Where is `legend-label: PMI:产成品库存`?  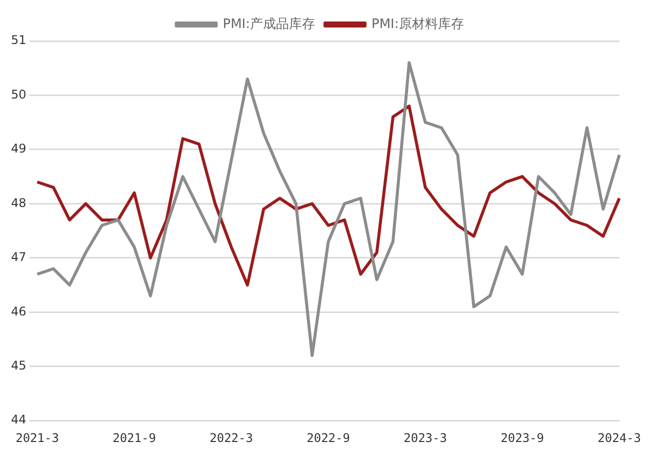
legend-label: PMI:产成品库存 is located at coordinates (269, 24).